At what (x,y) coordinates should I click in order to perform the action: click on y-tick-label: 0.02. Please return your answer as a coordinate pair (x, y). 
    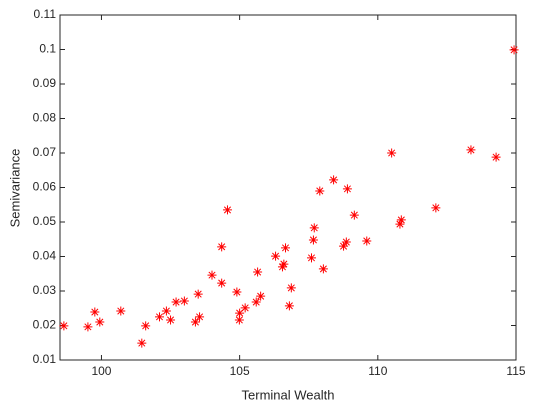
    Looking at the image, I should click on (45, 325).